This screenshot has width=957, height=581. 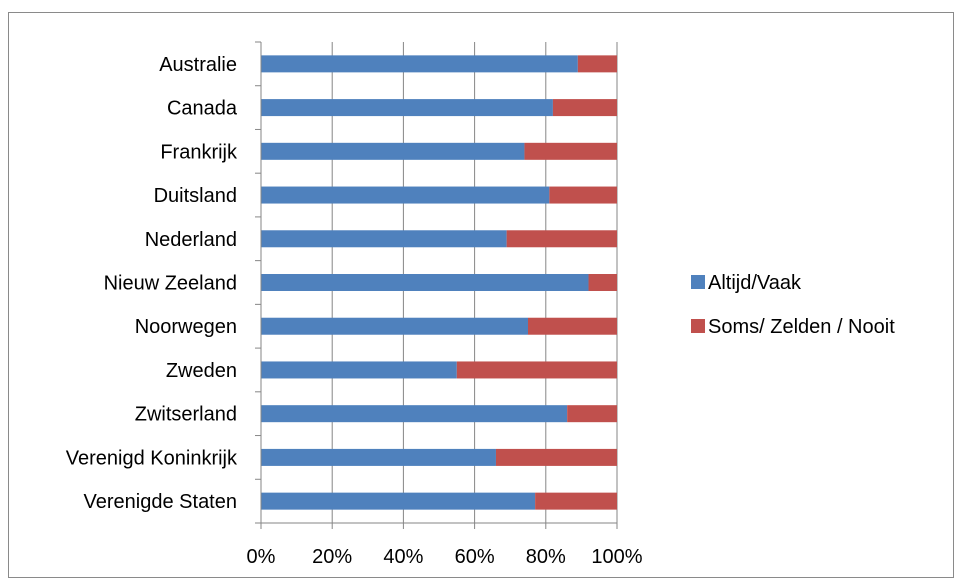 I want to click on category-label: Frankrijk, so click(x=199, y=152).